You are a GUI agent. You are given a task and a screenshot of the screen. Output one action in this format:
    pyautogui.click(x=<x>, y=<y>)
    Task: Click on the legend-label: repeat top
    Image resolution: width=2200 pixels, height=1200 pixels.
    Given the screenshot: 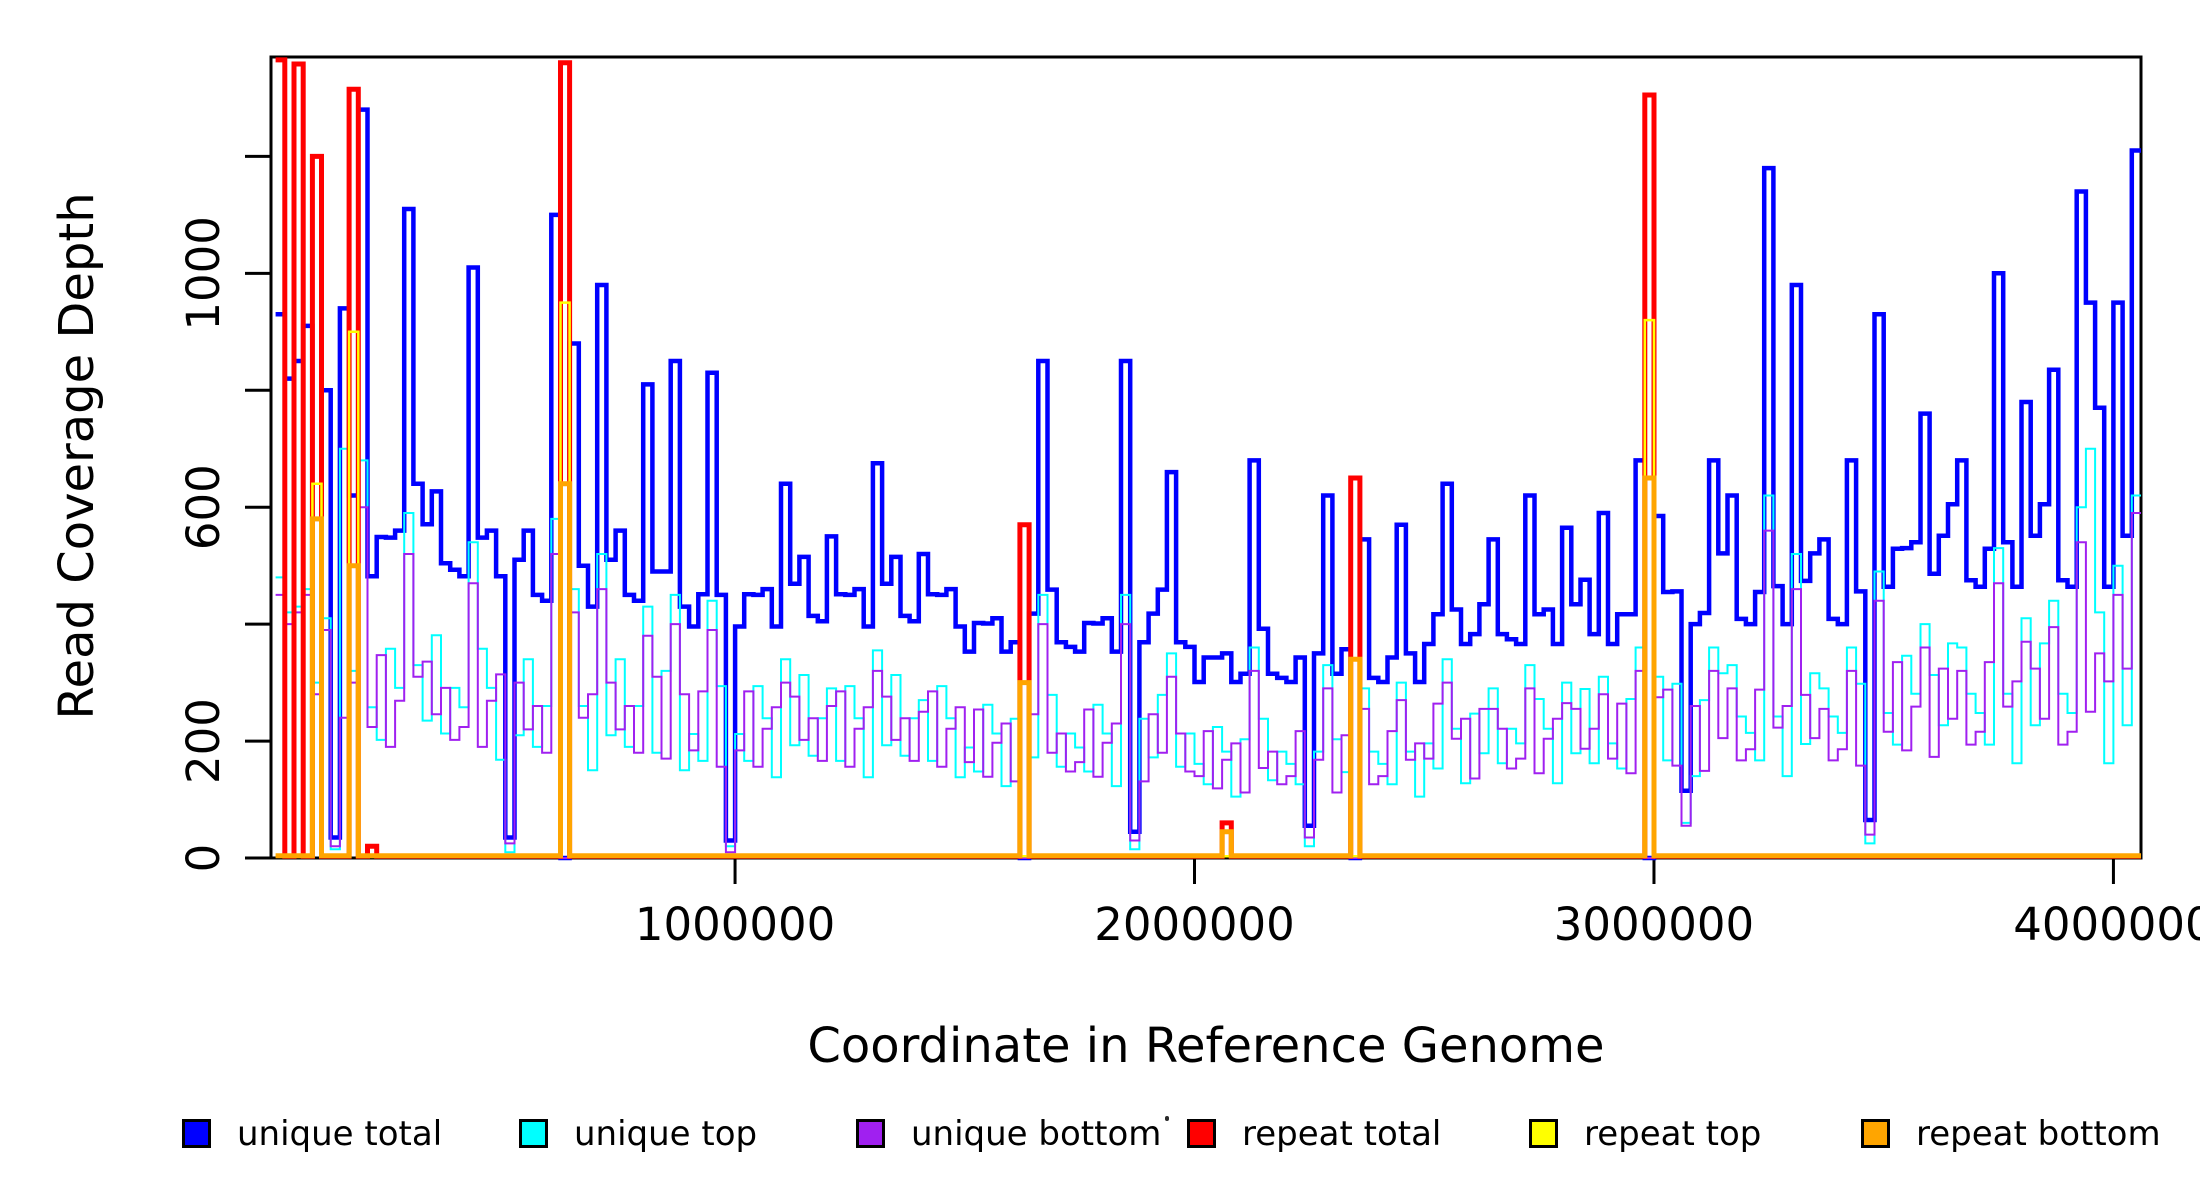 What is the action you would take?
    pyautogui.click(x=1673, y=1134)
    